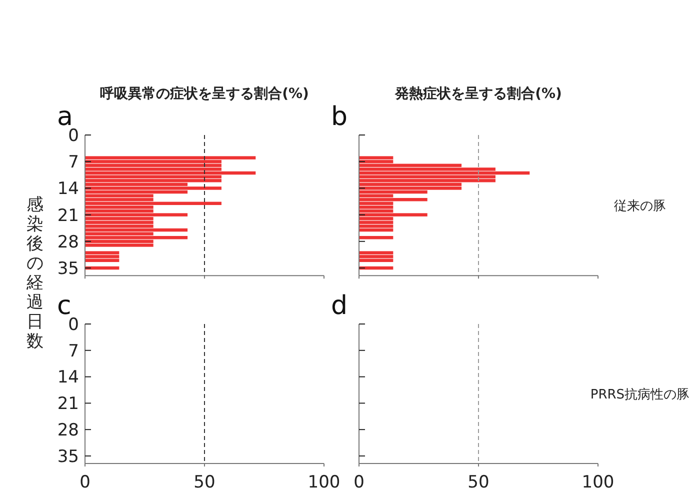 Image resolution: width=697 pixels, height=500 pixels. What do you see at coordinates (204, 93) in the screenshot?
I see `chart-title: 呼吸異常の症状を呈する割合(%)` at bounding box center [204, 93].